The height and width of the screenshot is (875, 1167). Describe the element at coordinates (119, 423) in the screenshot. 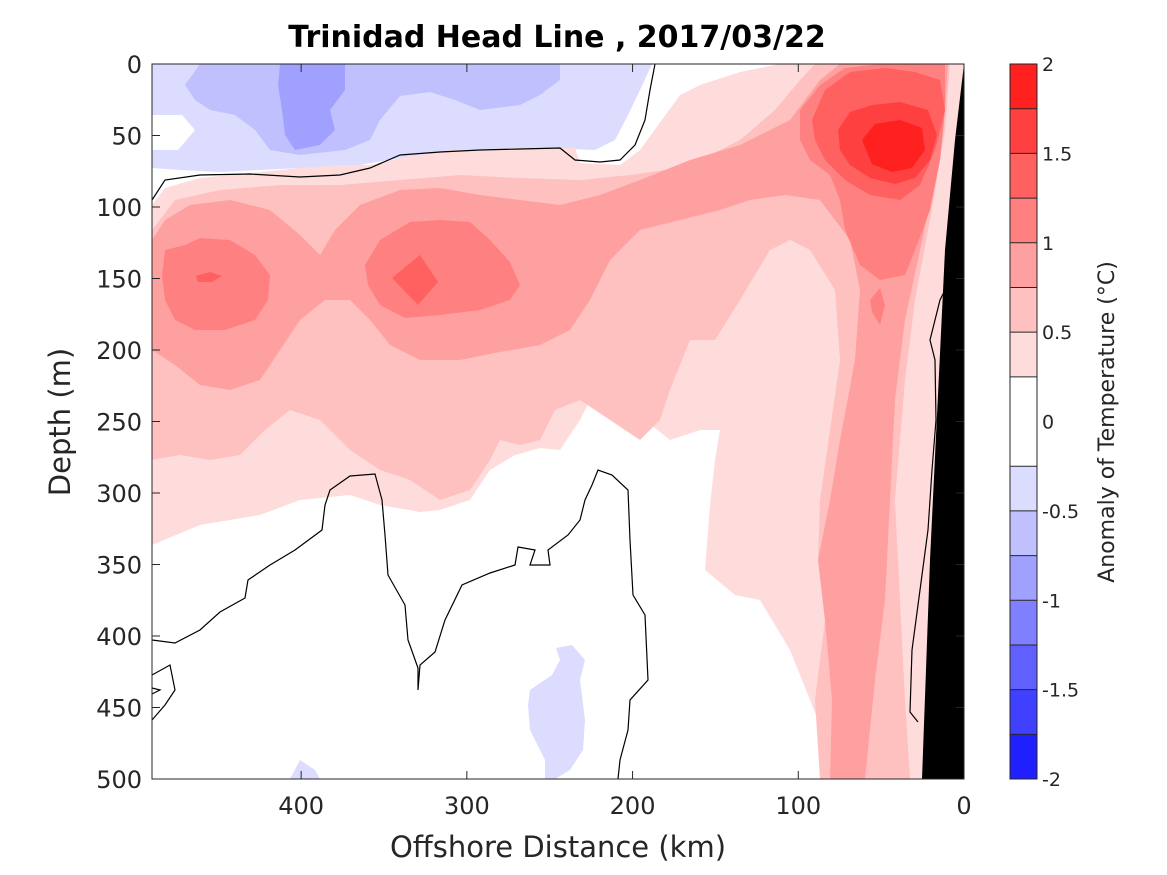

I see `y-tick-label: 250` at that location.